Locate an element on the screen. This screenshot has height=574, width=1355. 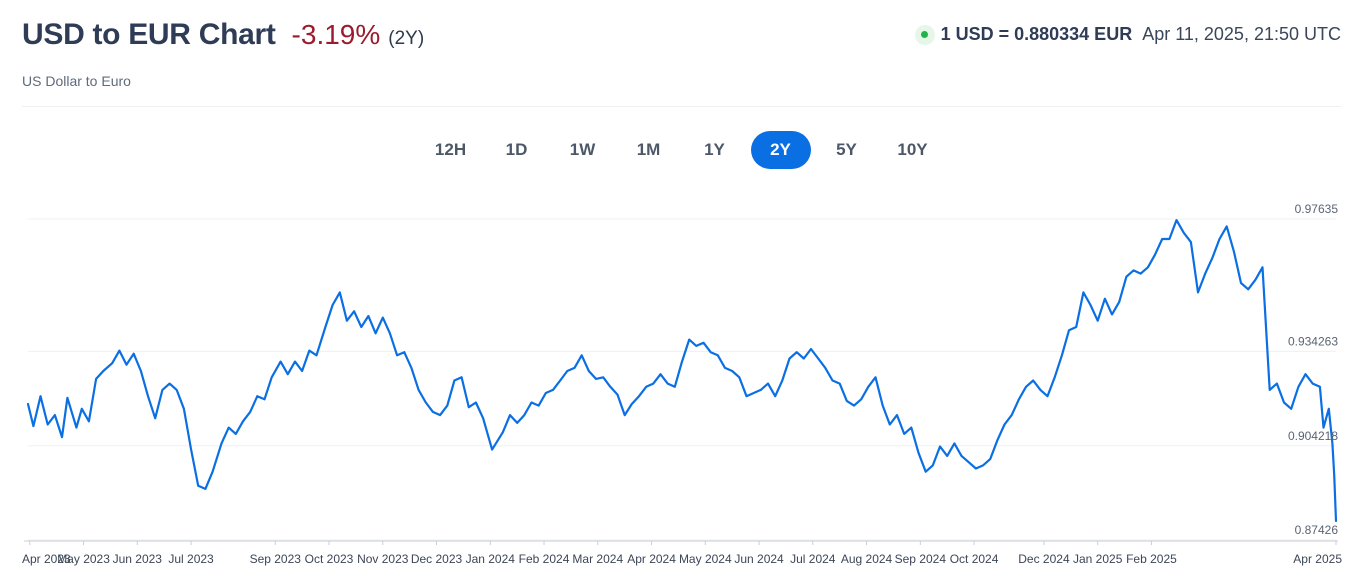
change-percent: -3.19% is located at coordinates (336, 34).